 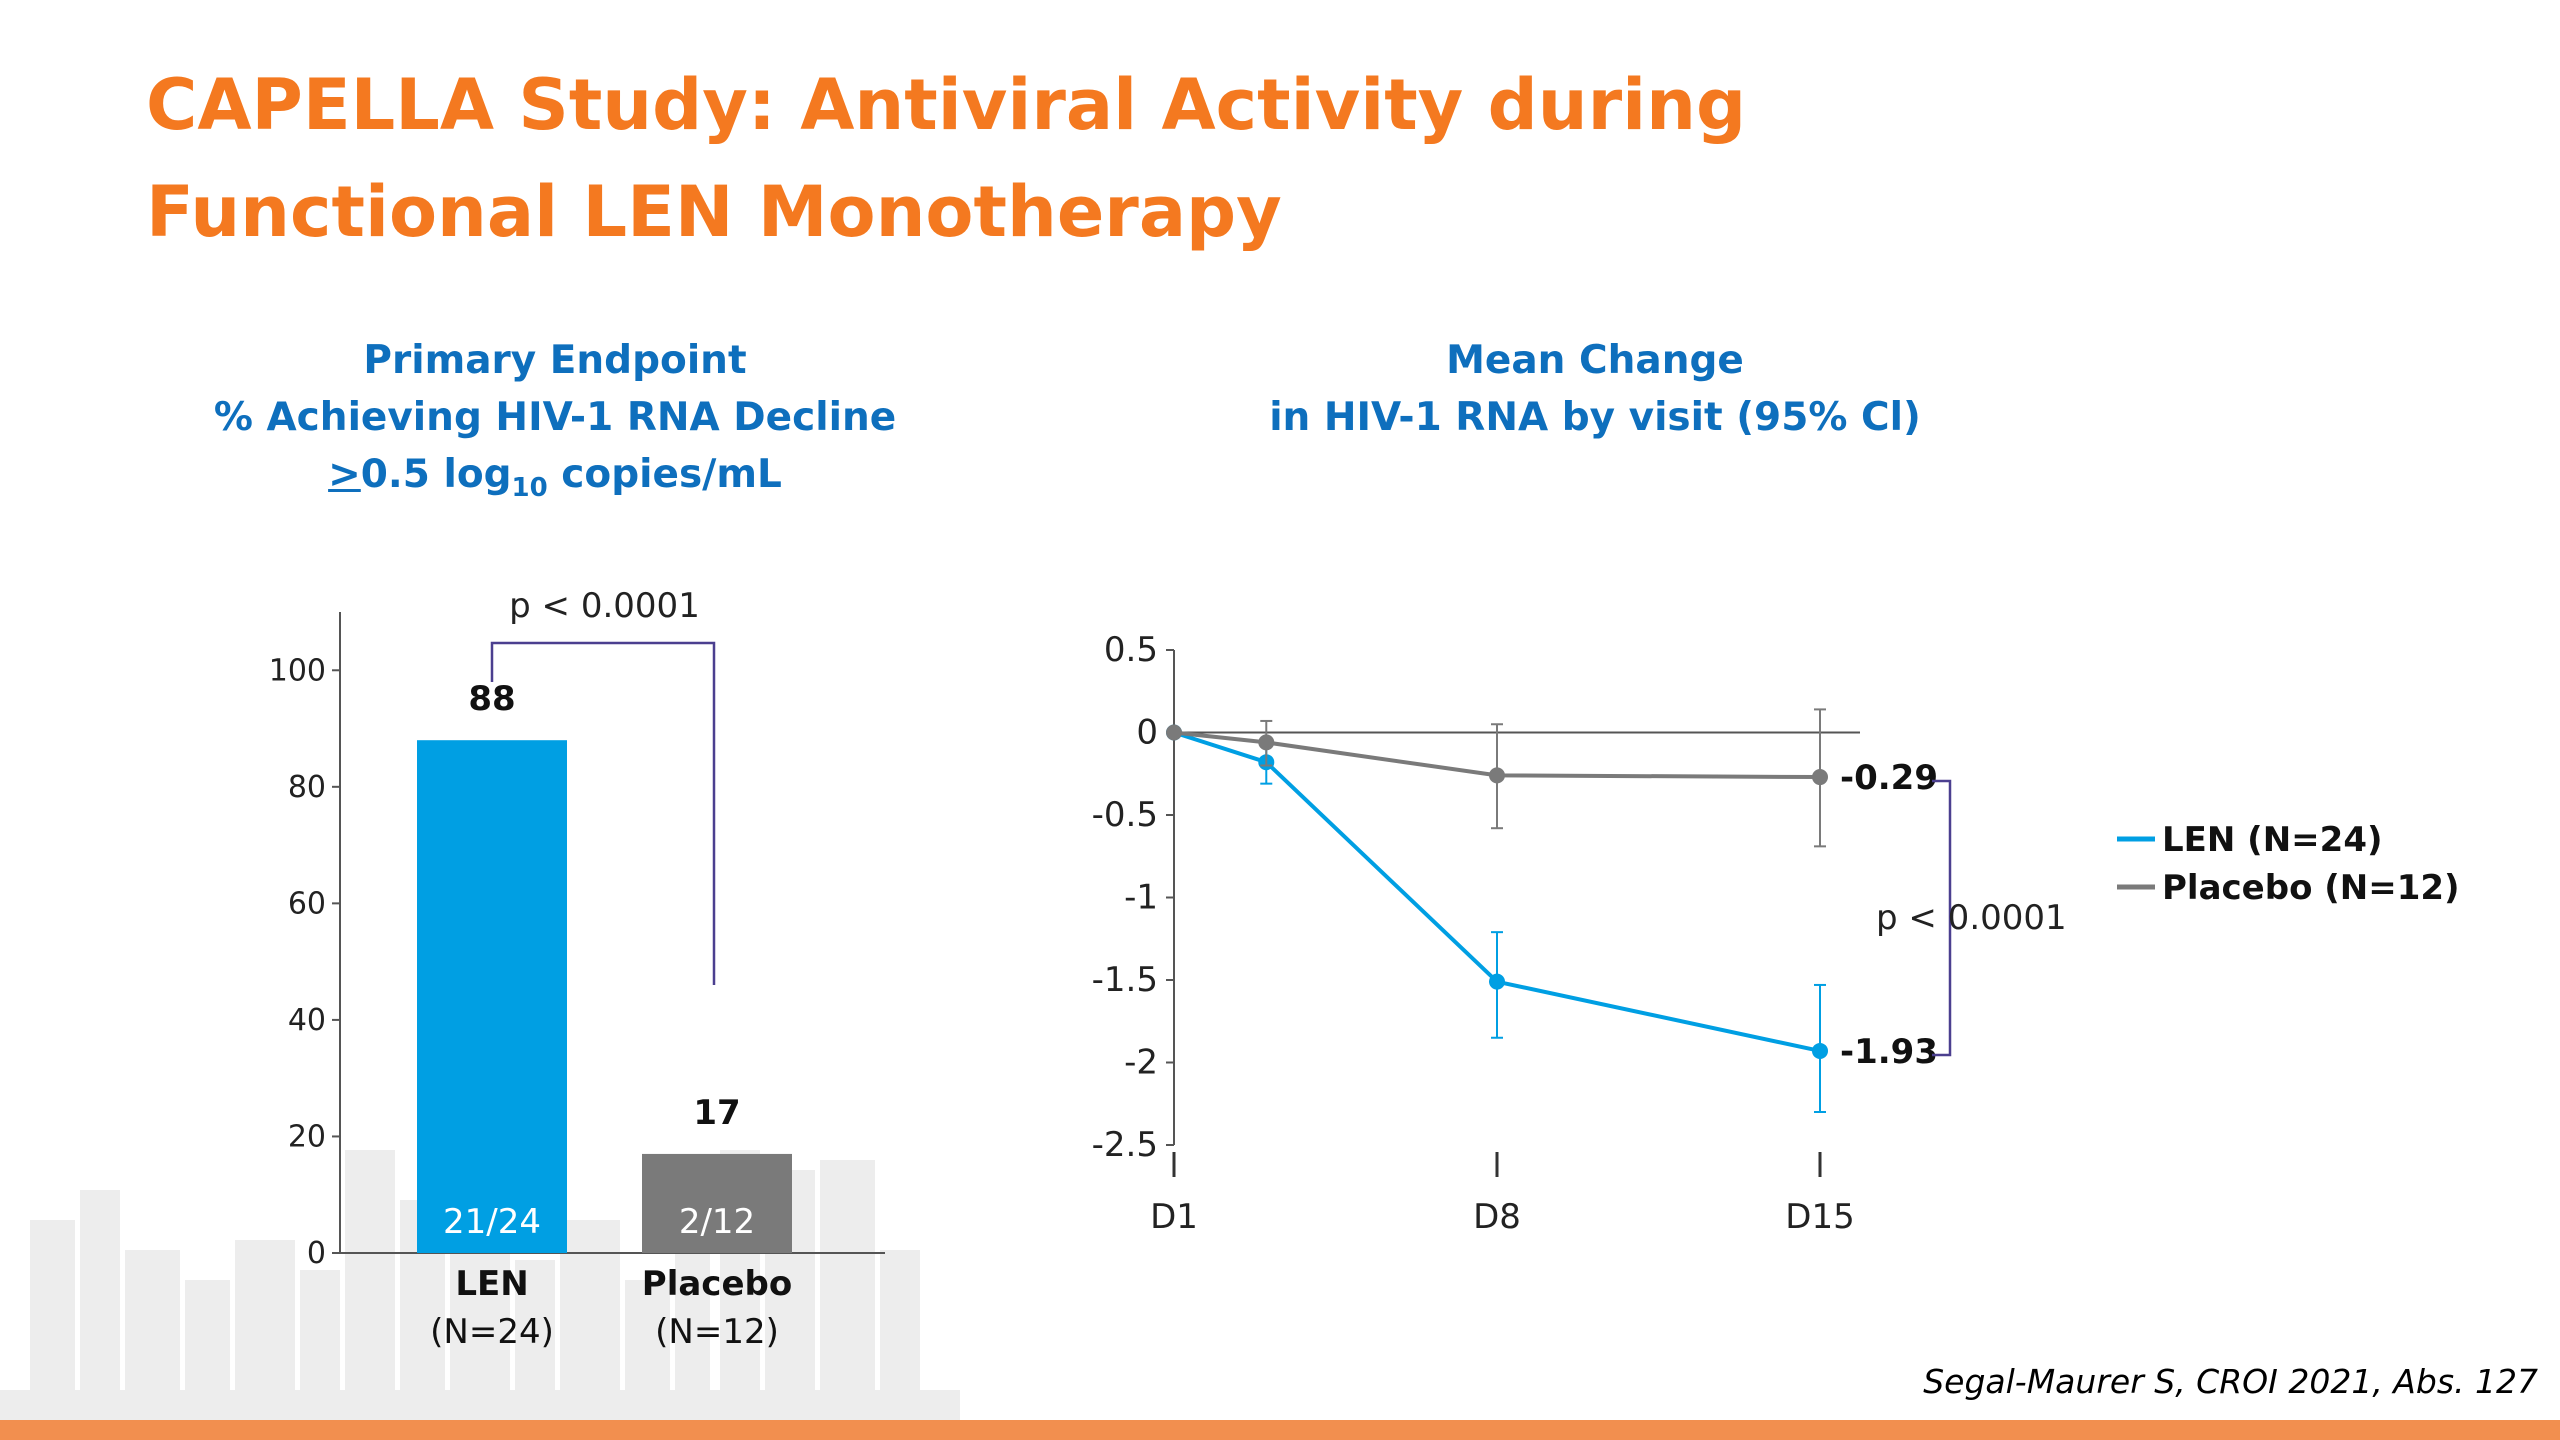 What do you see at coordinates (714, 212) in the screenshot?
I see `slide-title-line-2: Functional LEN Monotherapy` at bounding box center [714, 212].